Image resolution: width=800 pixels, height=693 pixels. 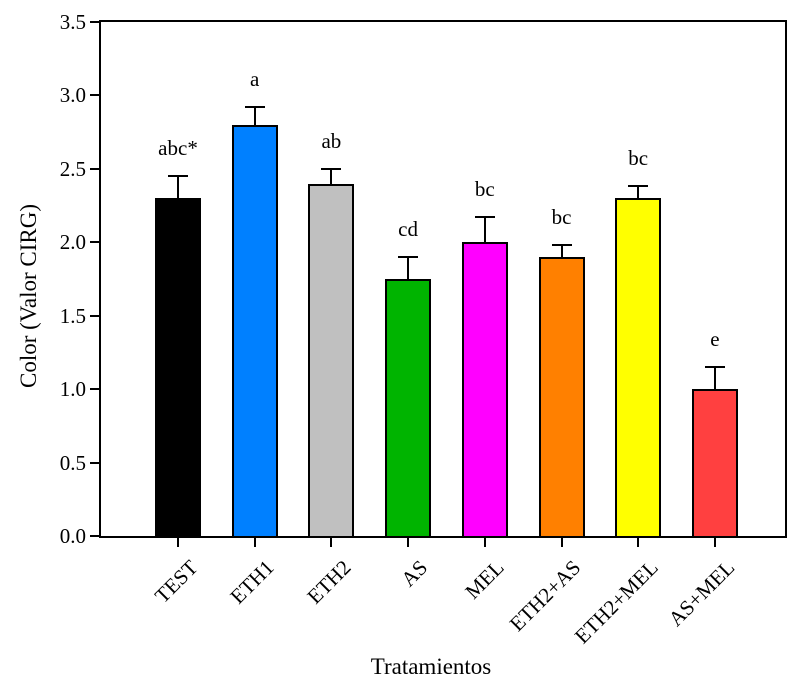 I want to click on significance-label-eth2: ab, so click(x=331, y=140).